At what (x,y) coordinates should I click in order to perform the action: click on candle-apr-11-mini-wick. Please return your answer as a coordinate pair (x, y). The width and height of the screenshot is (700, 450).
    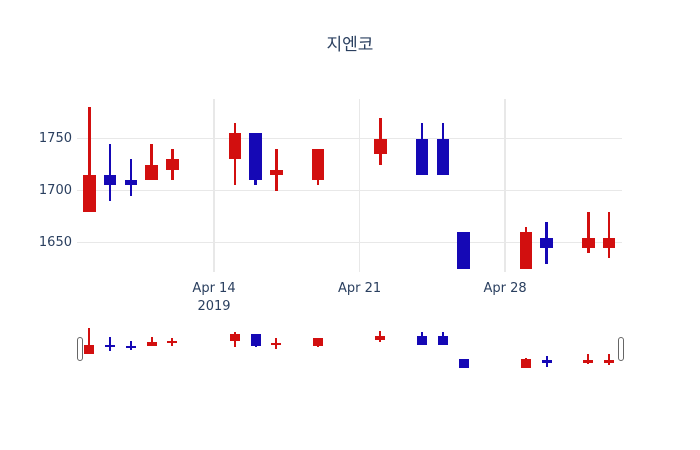
    Looking at the image, I should click on (151, 342).